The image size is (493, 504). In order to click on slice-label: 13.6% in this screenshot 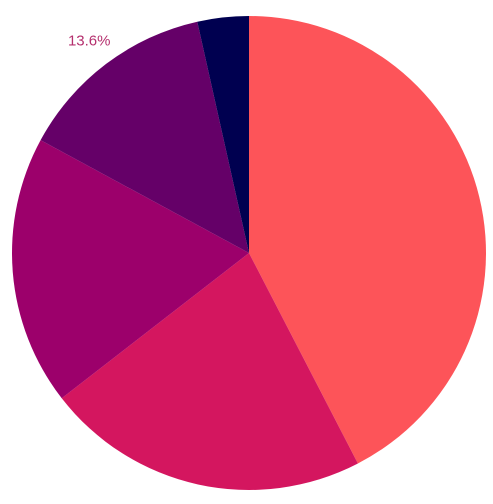, I will do `click(89, 41)`.